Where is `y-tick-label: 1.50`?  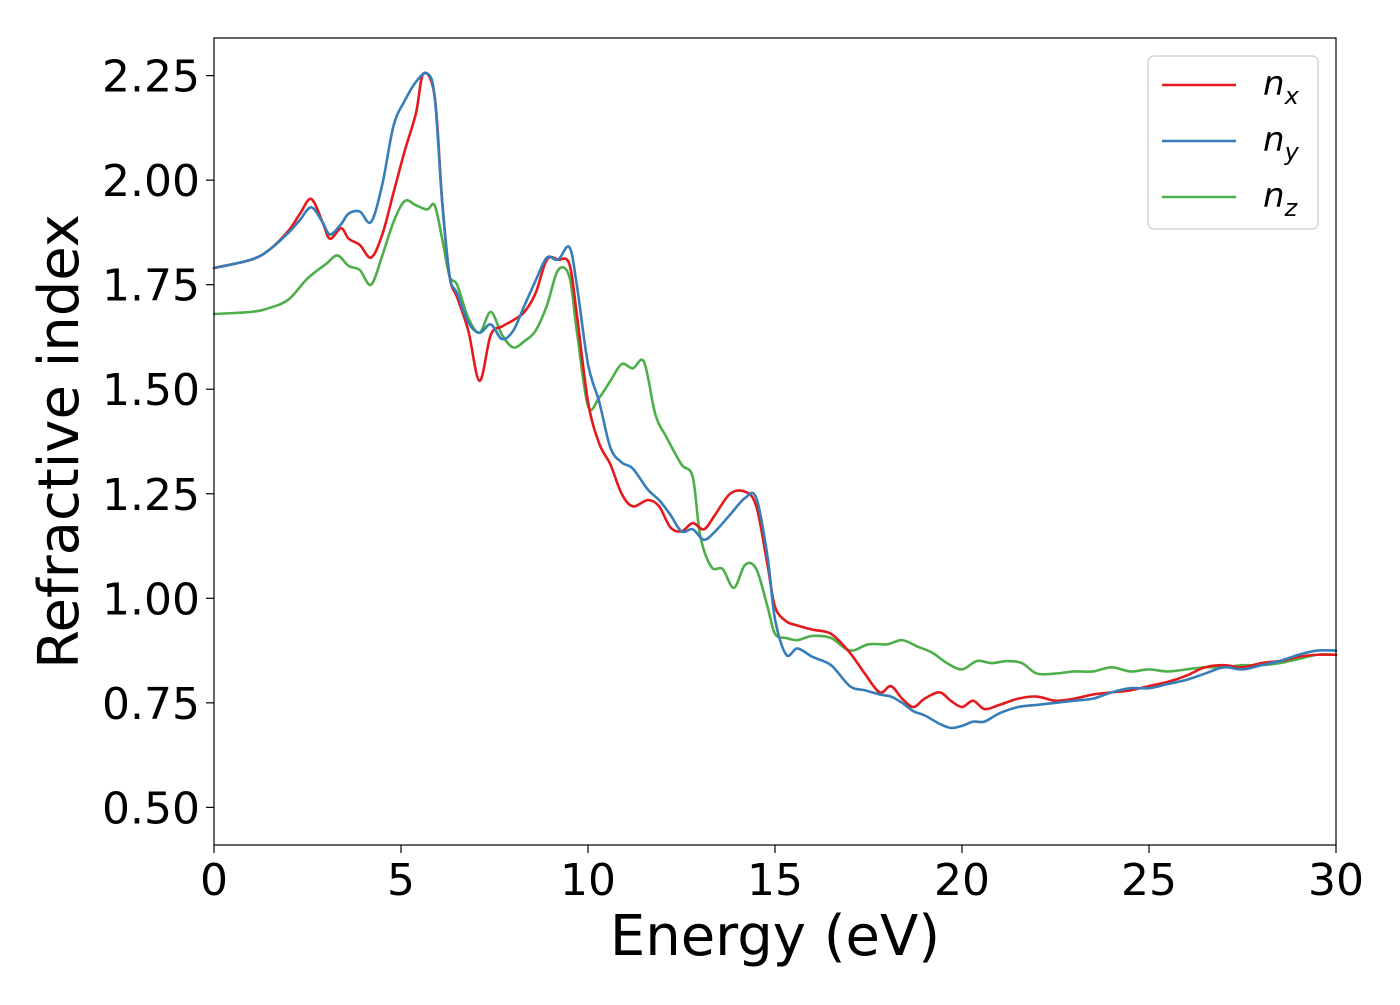
y-tick-label: 1.50 is located at coordinates (151, 390).